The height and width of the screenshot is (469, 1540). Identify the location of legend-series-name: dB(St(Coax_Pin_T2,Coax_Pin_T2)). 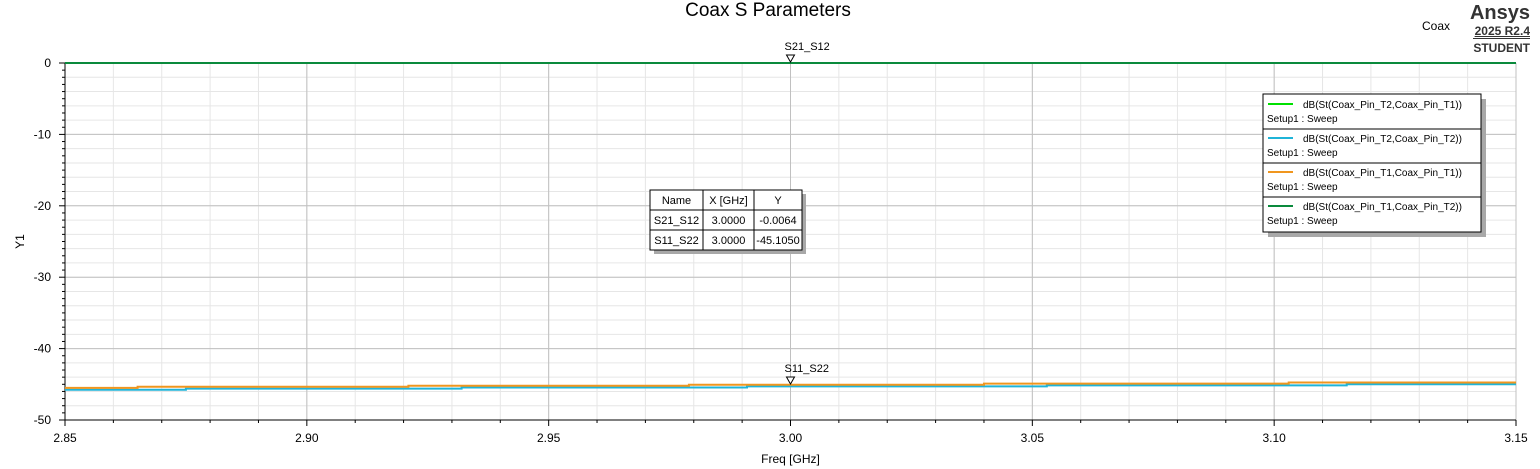
(1382, 139).